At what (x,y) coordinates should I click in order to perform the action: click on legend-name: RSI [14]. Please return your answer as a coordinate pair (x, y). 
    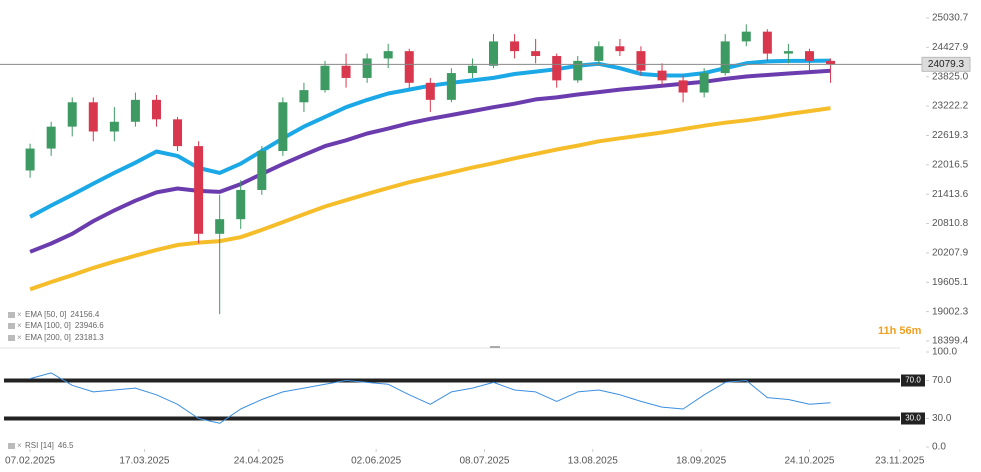
    Looking at the image, I should click on (39, 445).